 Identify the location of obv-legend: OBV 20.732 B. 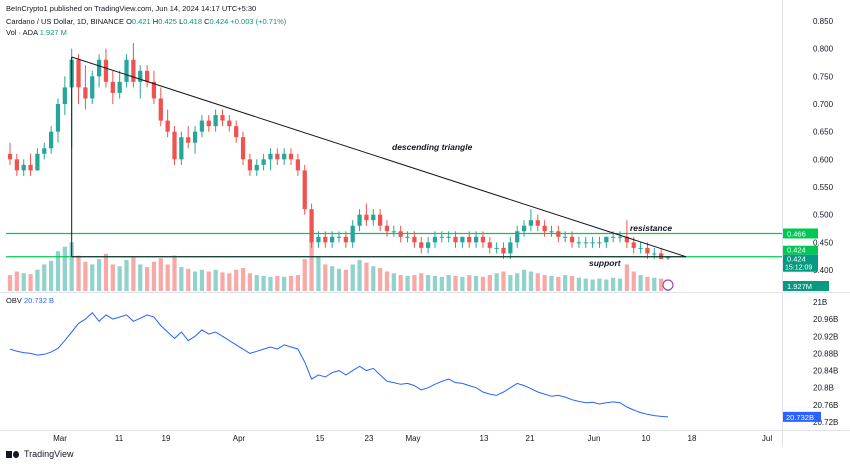
(30, 301).